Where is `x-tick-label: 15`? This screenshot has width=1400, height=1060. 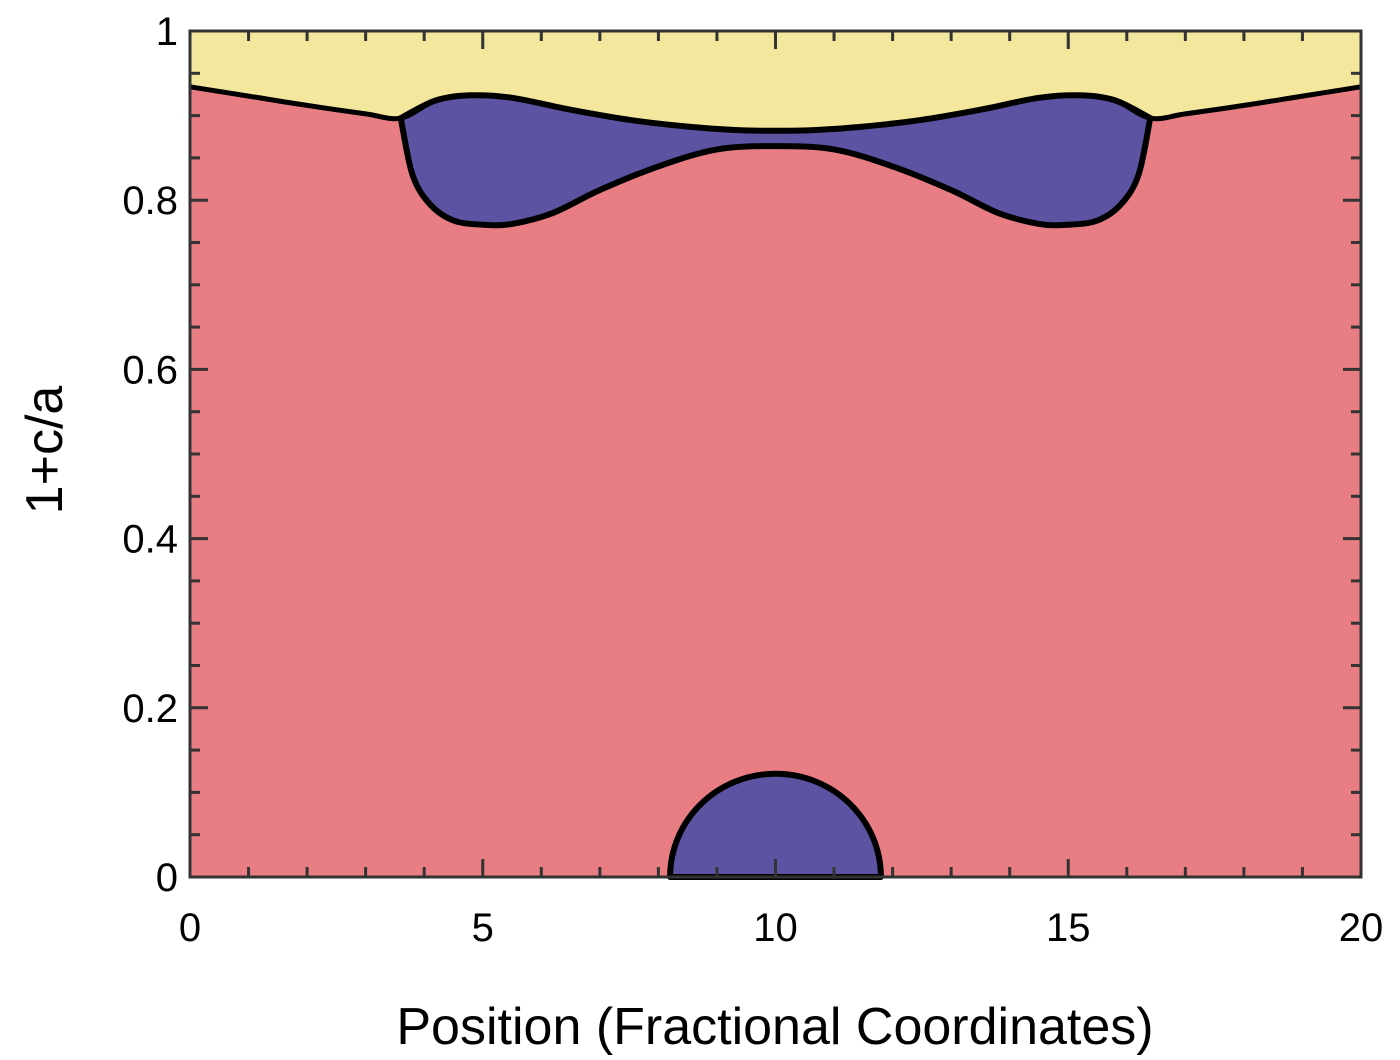
x-tick-label: 15 is located at coordinates (1068, 928).